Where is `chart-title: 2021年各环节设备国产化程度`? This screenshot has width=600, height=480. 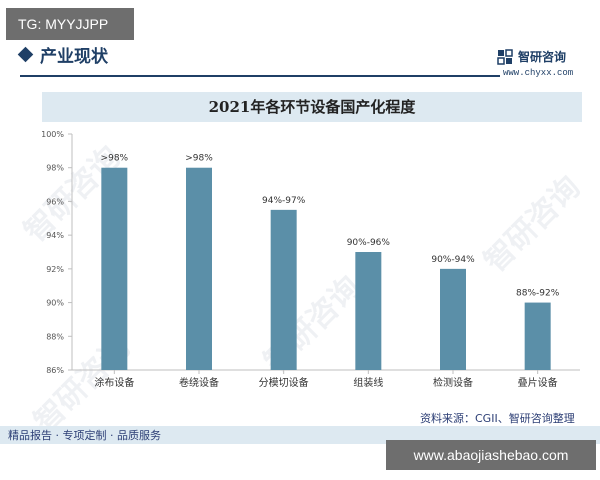 chart-title: 2021年各环节设备国产化程度 is located at coordinates (312, 107).